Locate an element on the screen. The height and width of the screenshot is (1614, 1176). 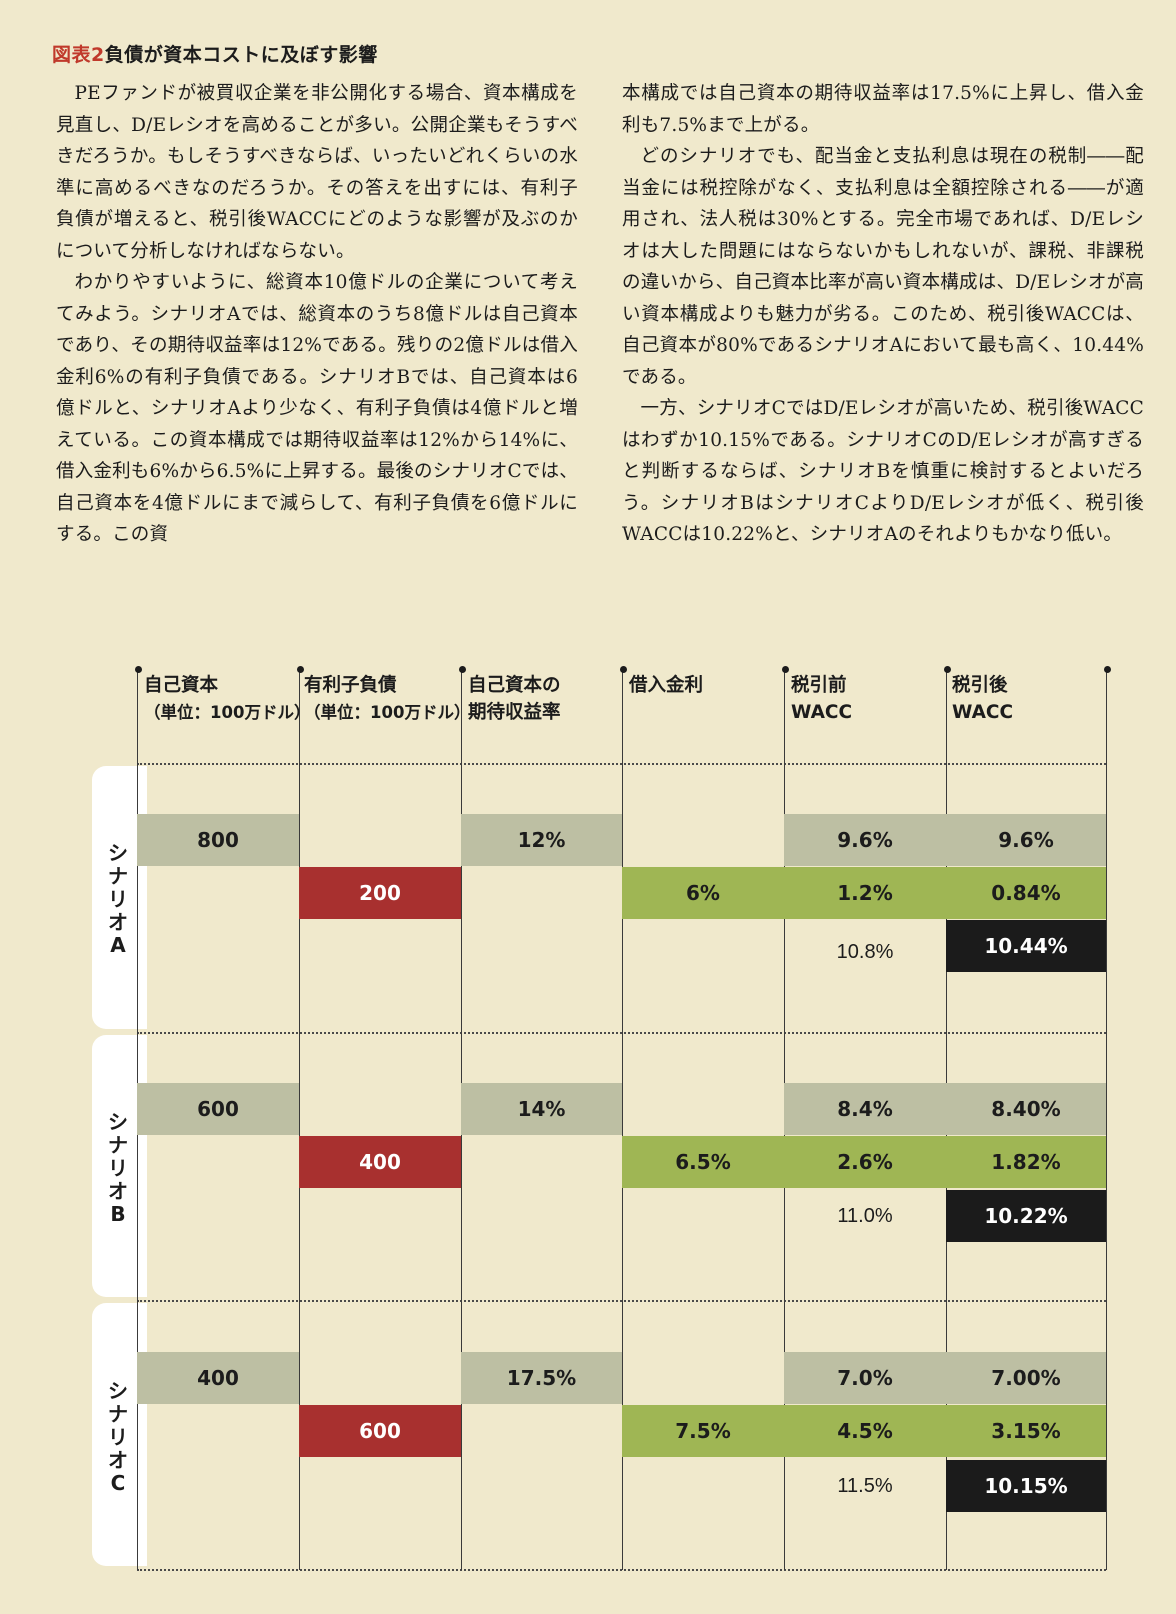
header-line: 自己資本 is located at coordinates (181, 685).